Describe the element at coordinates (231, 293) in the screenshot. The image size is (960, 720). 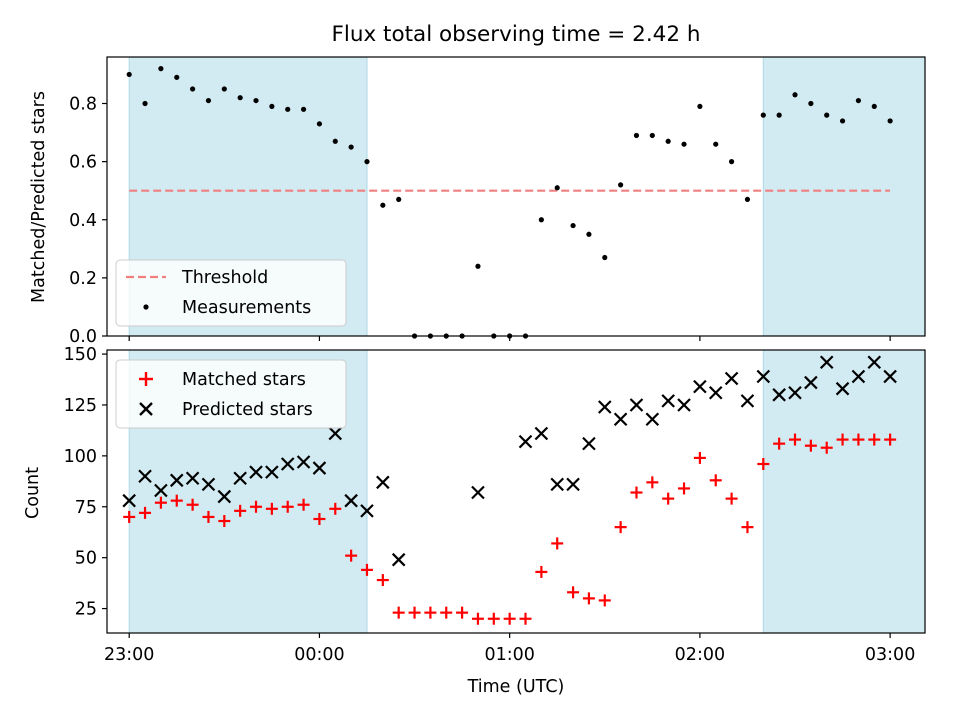
I see `top-legend-box` at that location.